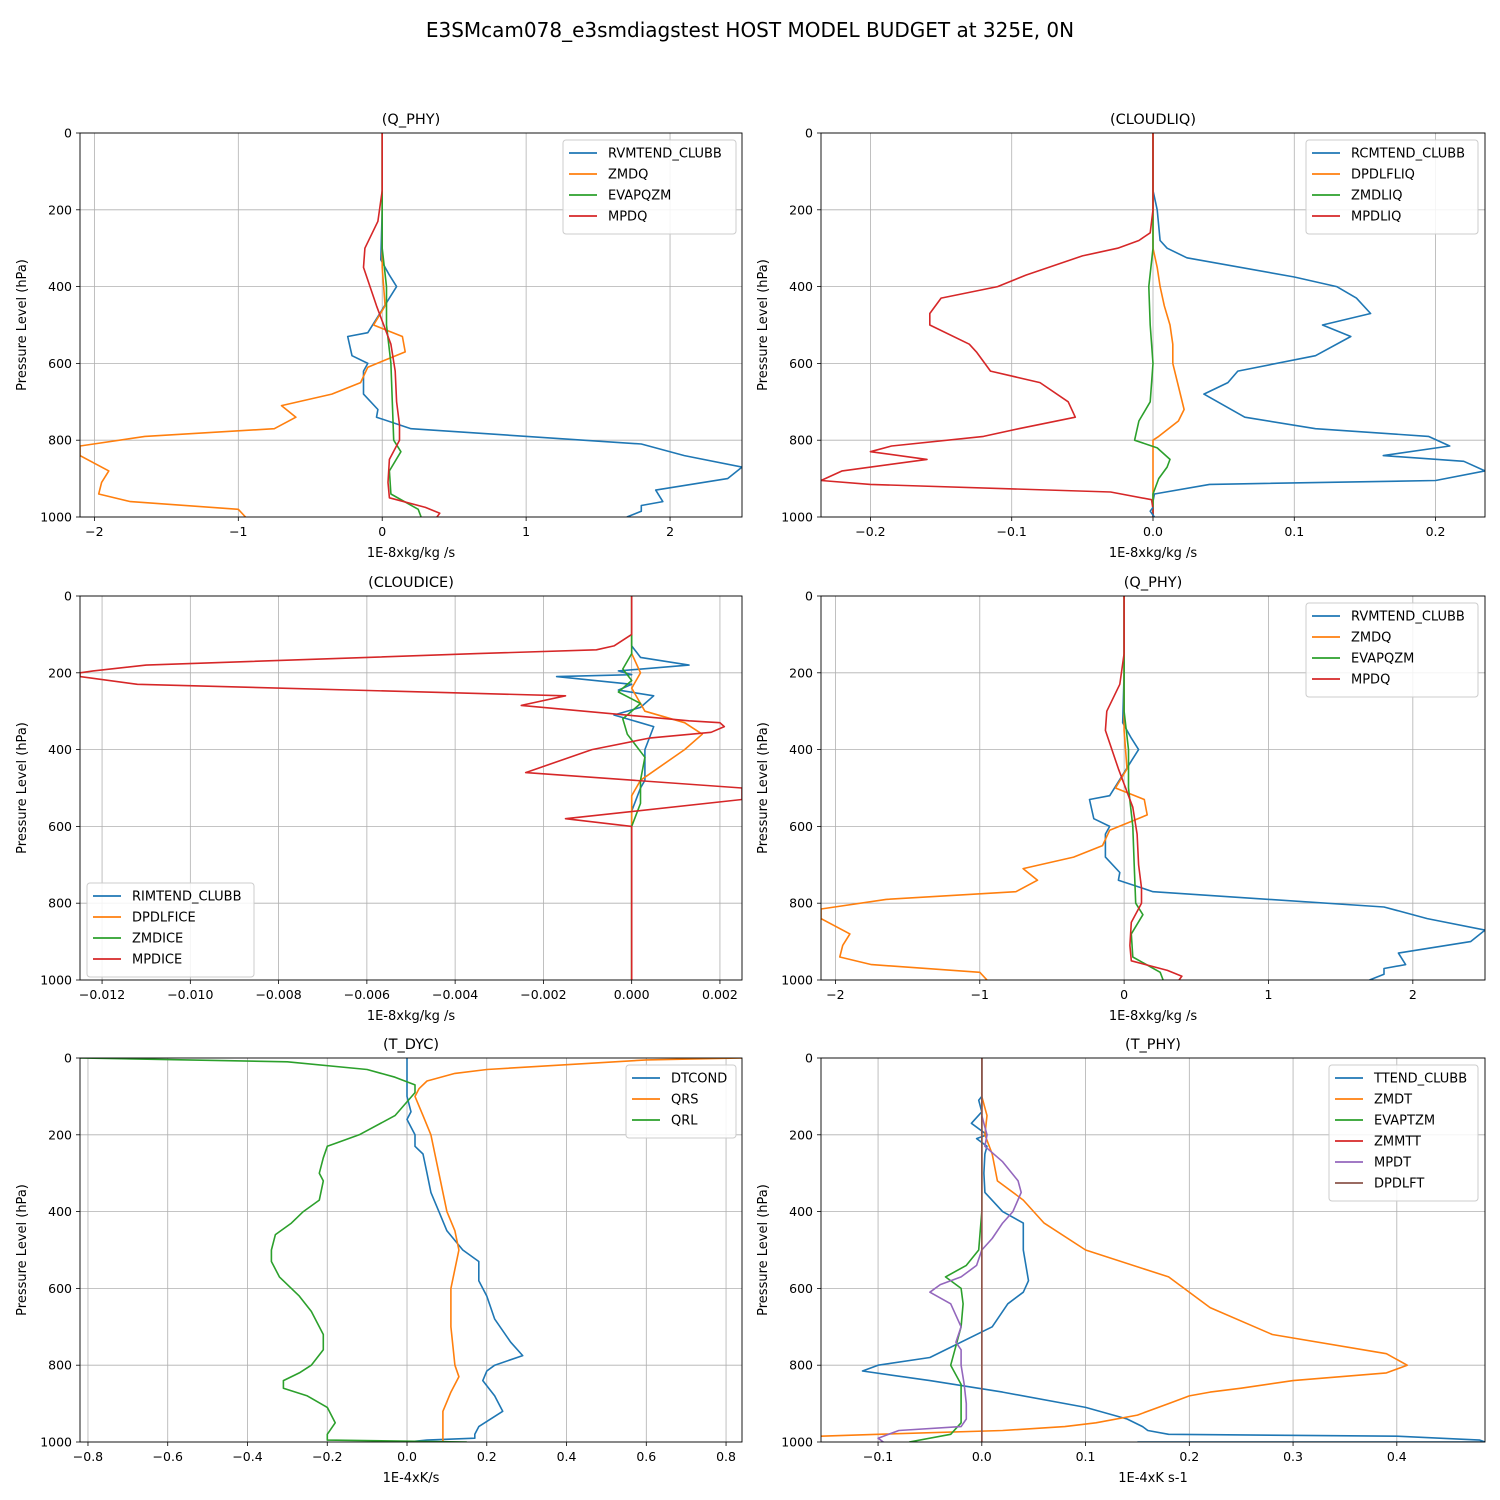  What do you see at coordinates (1153, 1016) in the screenshot?
I see `x-axis-label: 1E-8xkg/kg /s` at bounding box center [1153, 1016].